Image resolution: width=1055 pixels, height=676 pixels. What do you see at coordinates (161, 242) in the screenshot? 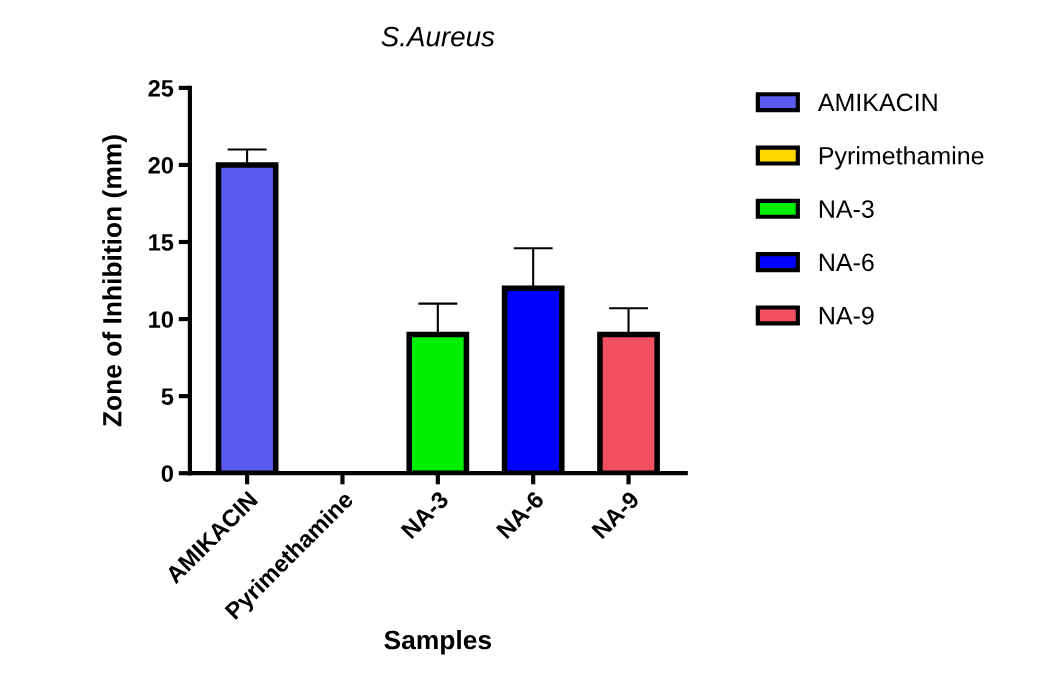
I see `y-tick-label: 15` at bounding box center [161, 242].